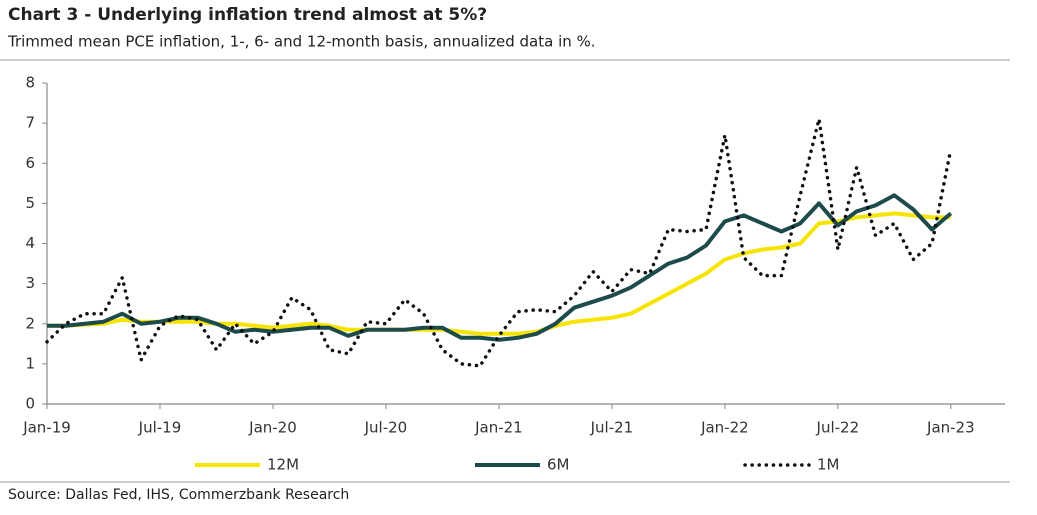 The height and width of the screenshot is (515, 1037). I want to click on y-tick-label: 8, so click(30, 83).